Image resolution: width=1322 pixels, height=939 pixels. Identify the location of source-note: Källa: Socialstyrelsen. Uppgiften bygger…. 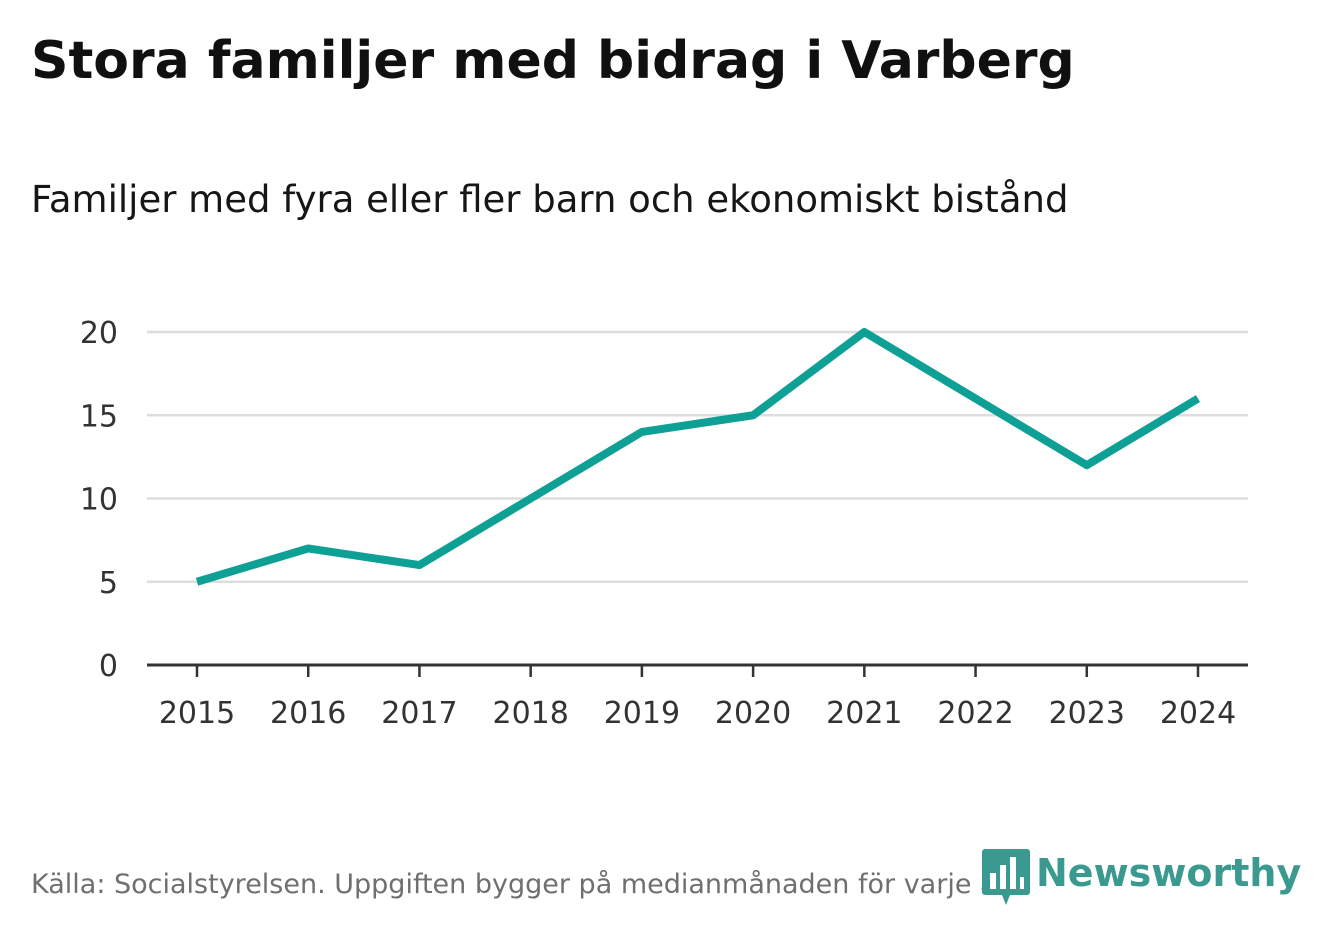
(519, 884).